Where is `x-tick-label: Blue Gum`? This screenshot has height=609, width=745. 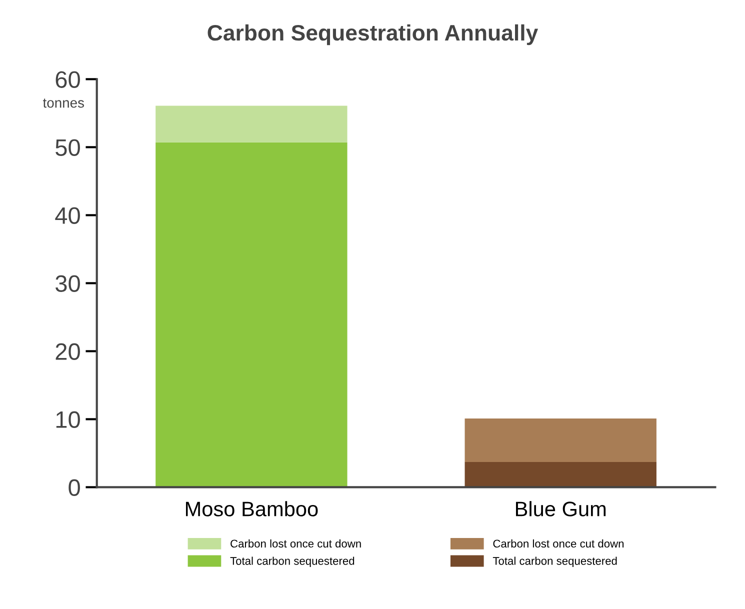 x-tick-label: Blue Gum is located at coordinates (561, 508).